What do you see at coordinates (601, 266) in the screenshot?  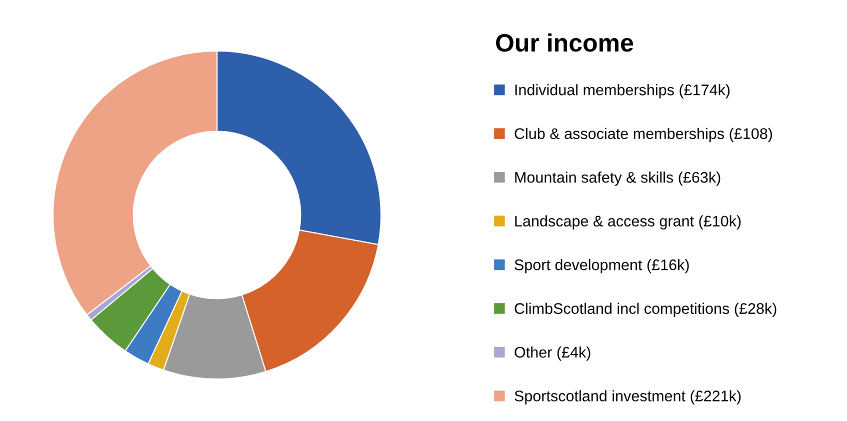 I see `legend-label: Sport development (£16k)` at bounding box center [601, 266].